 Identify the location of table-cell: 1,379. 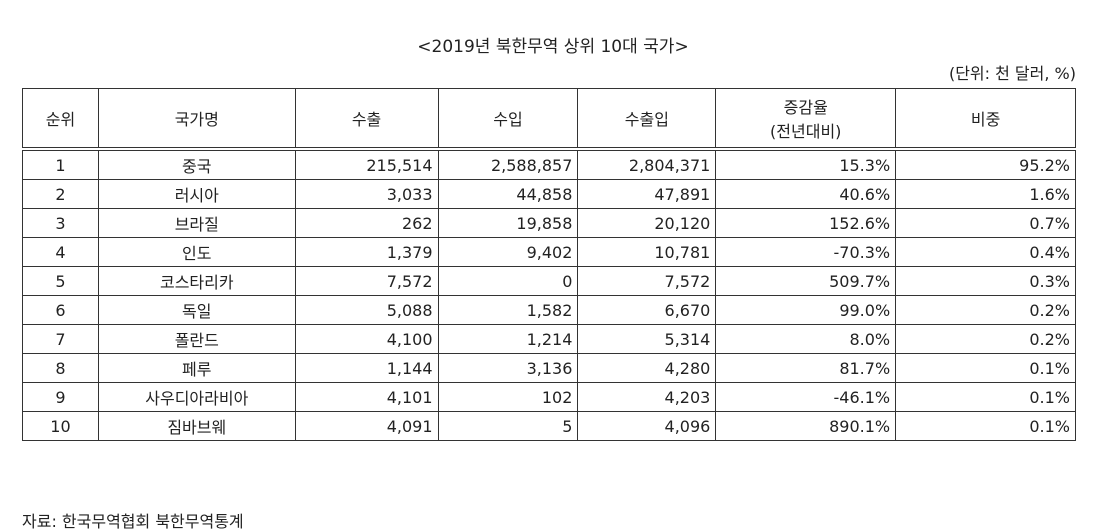
(366, 252).